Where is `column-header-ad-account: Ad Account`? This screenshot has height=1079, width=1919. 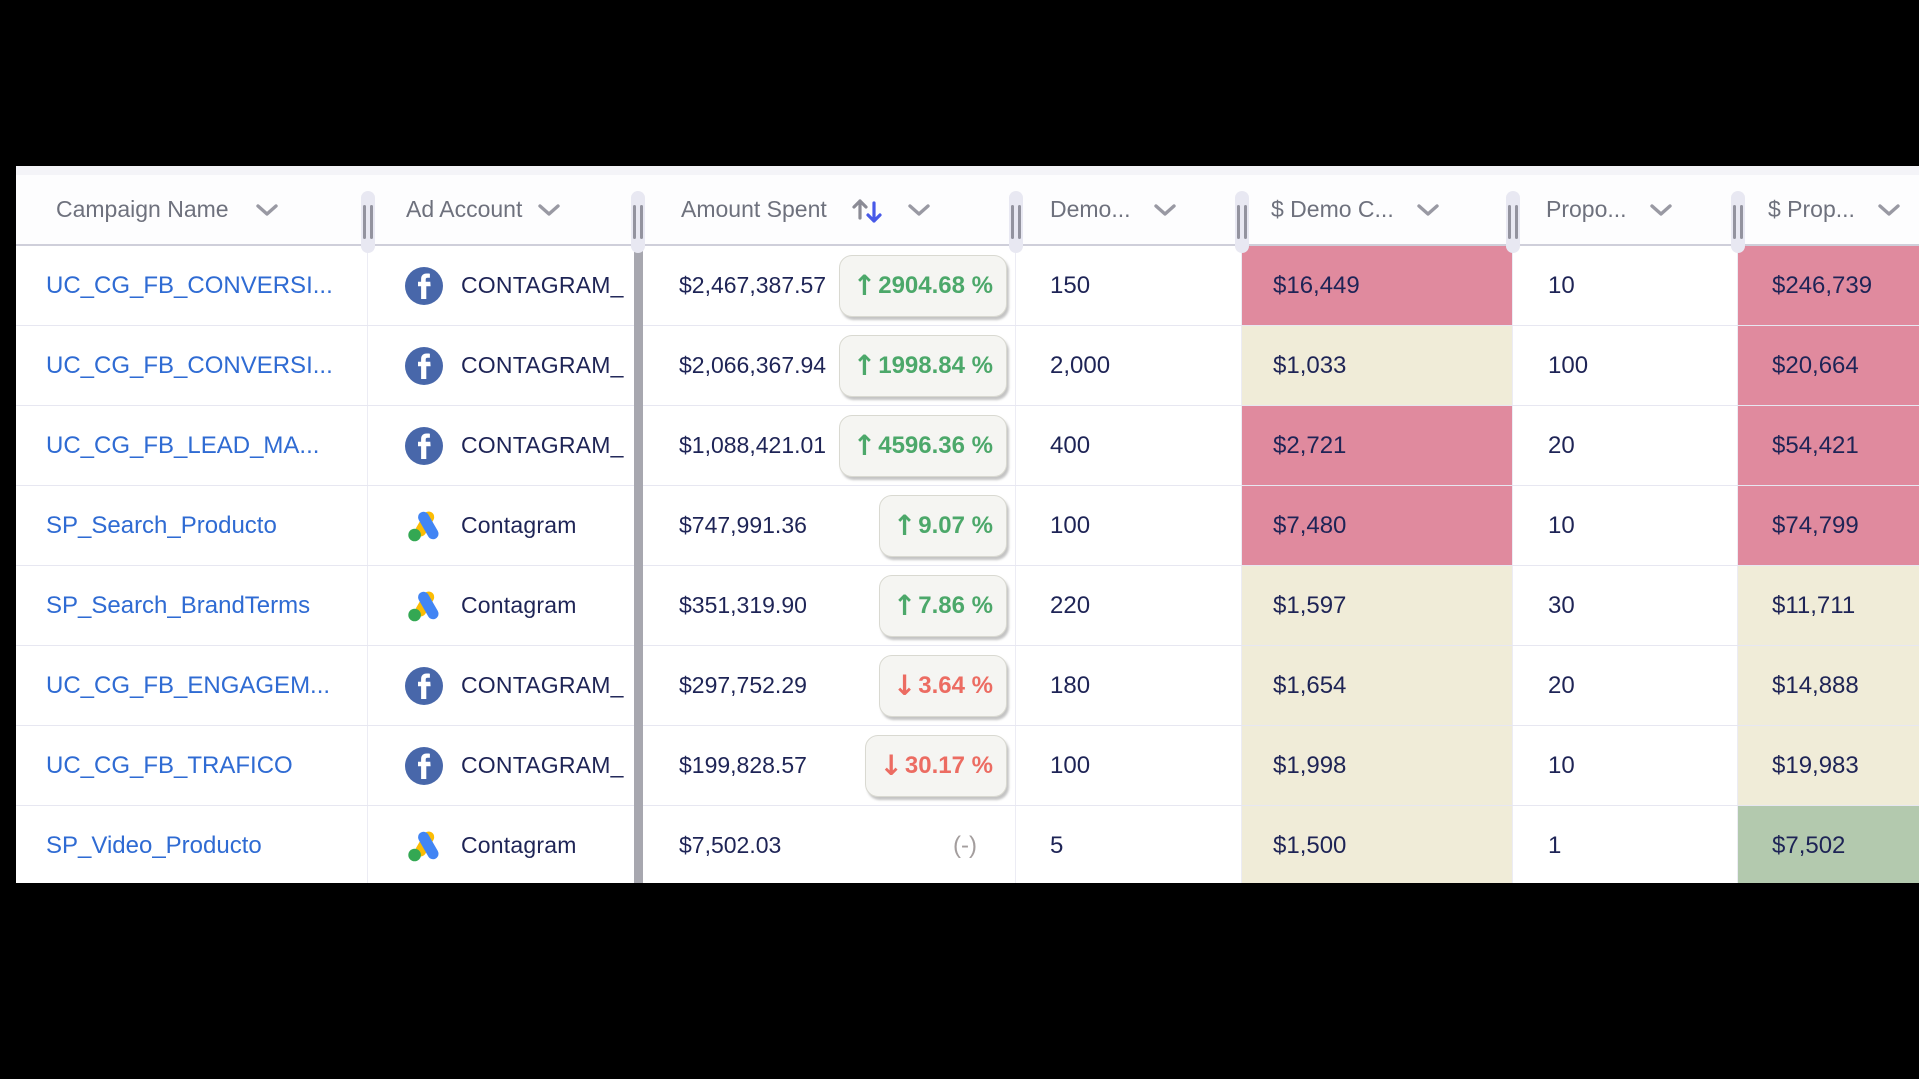 column-header-ad-account: Ad Account is located at coordinates (501, 209).